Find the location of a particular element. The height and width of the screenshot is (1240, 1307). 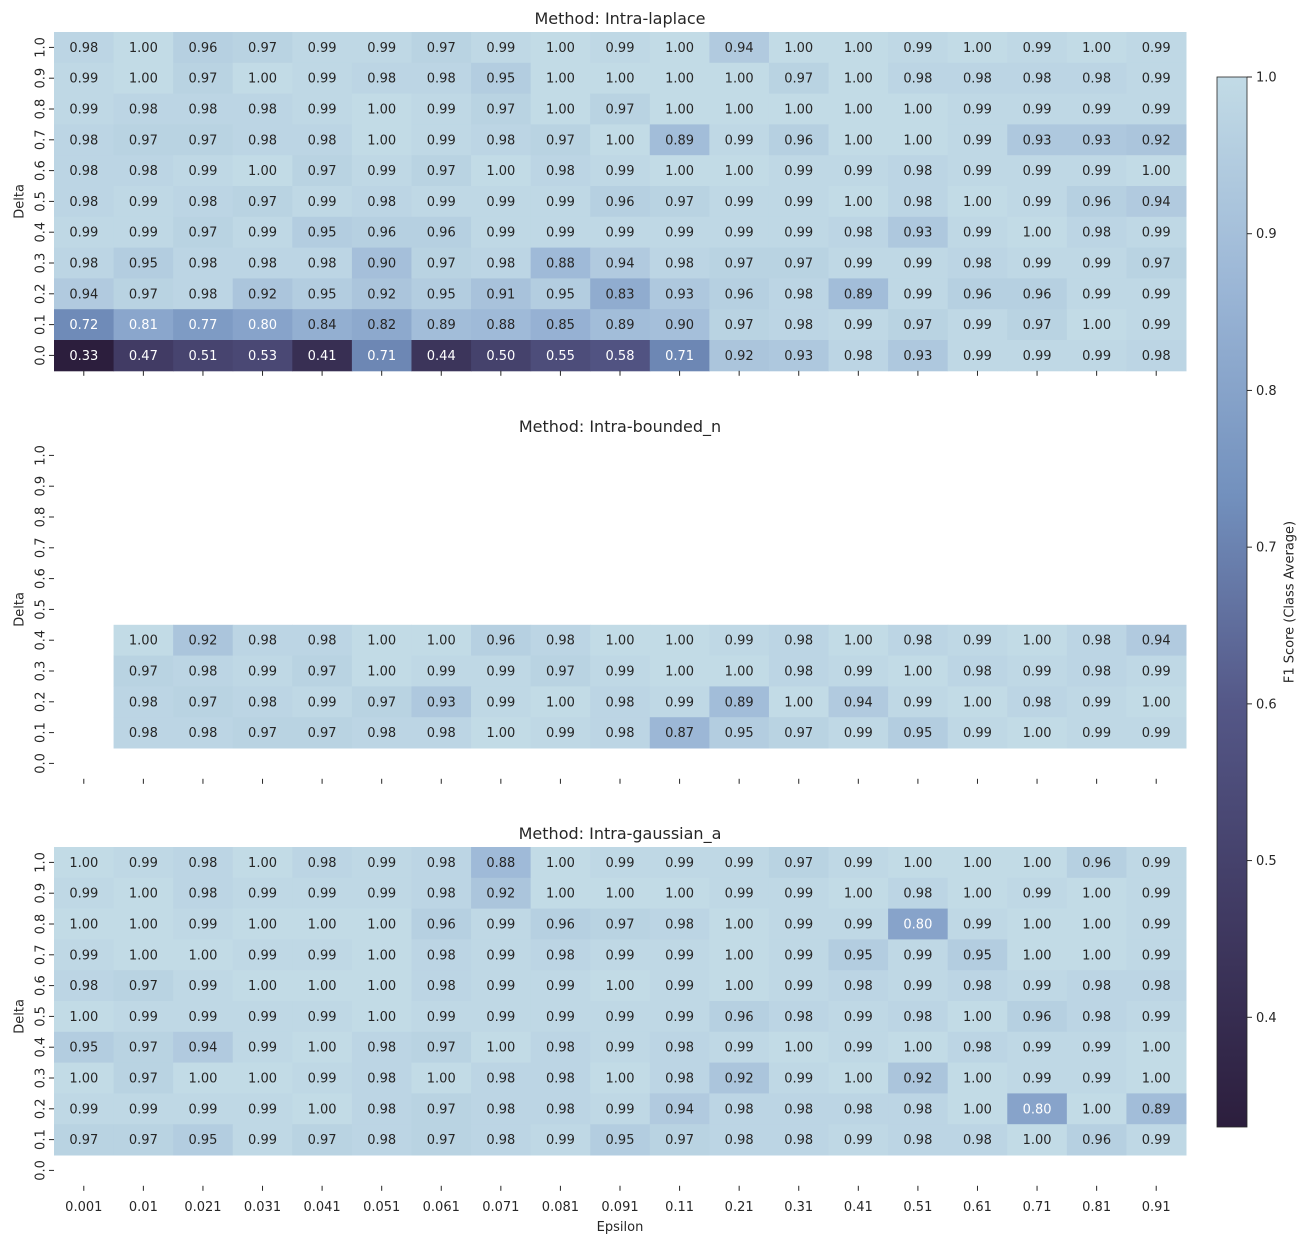

cell-value-label: 0.80 is located at coordinates (262, 325).